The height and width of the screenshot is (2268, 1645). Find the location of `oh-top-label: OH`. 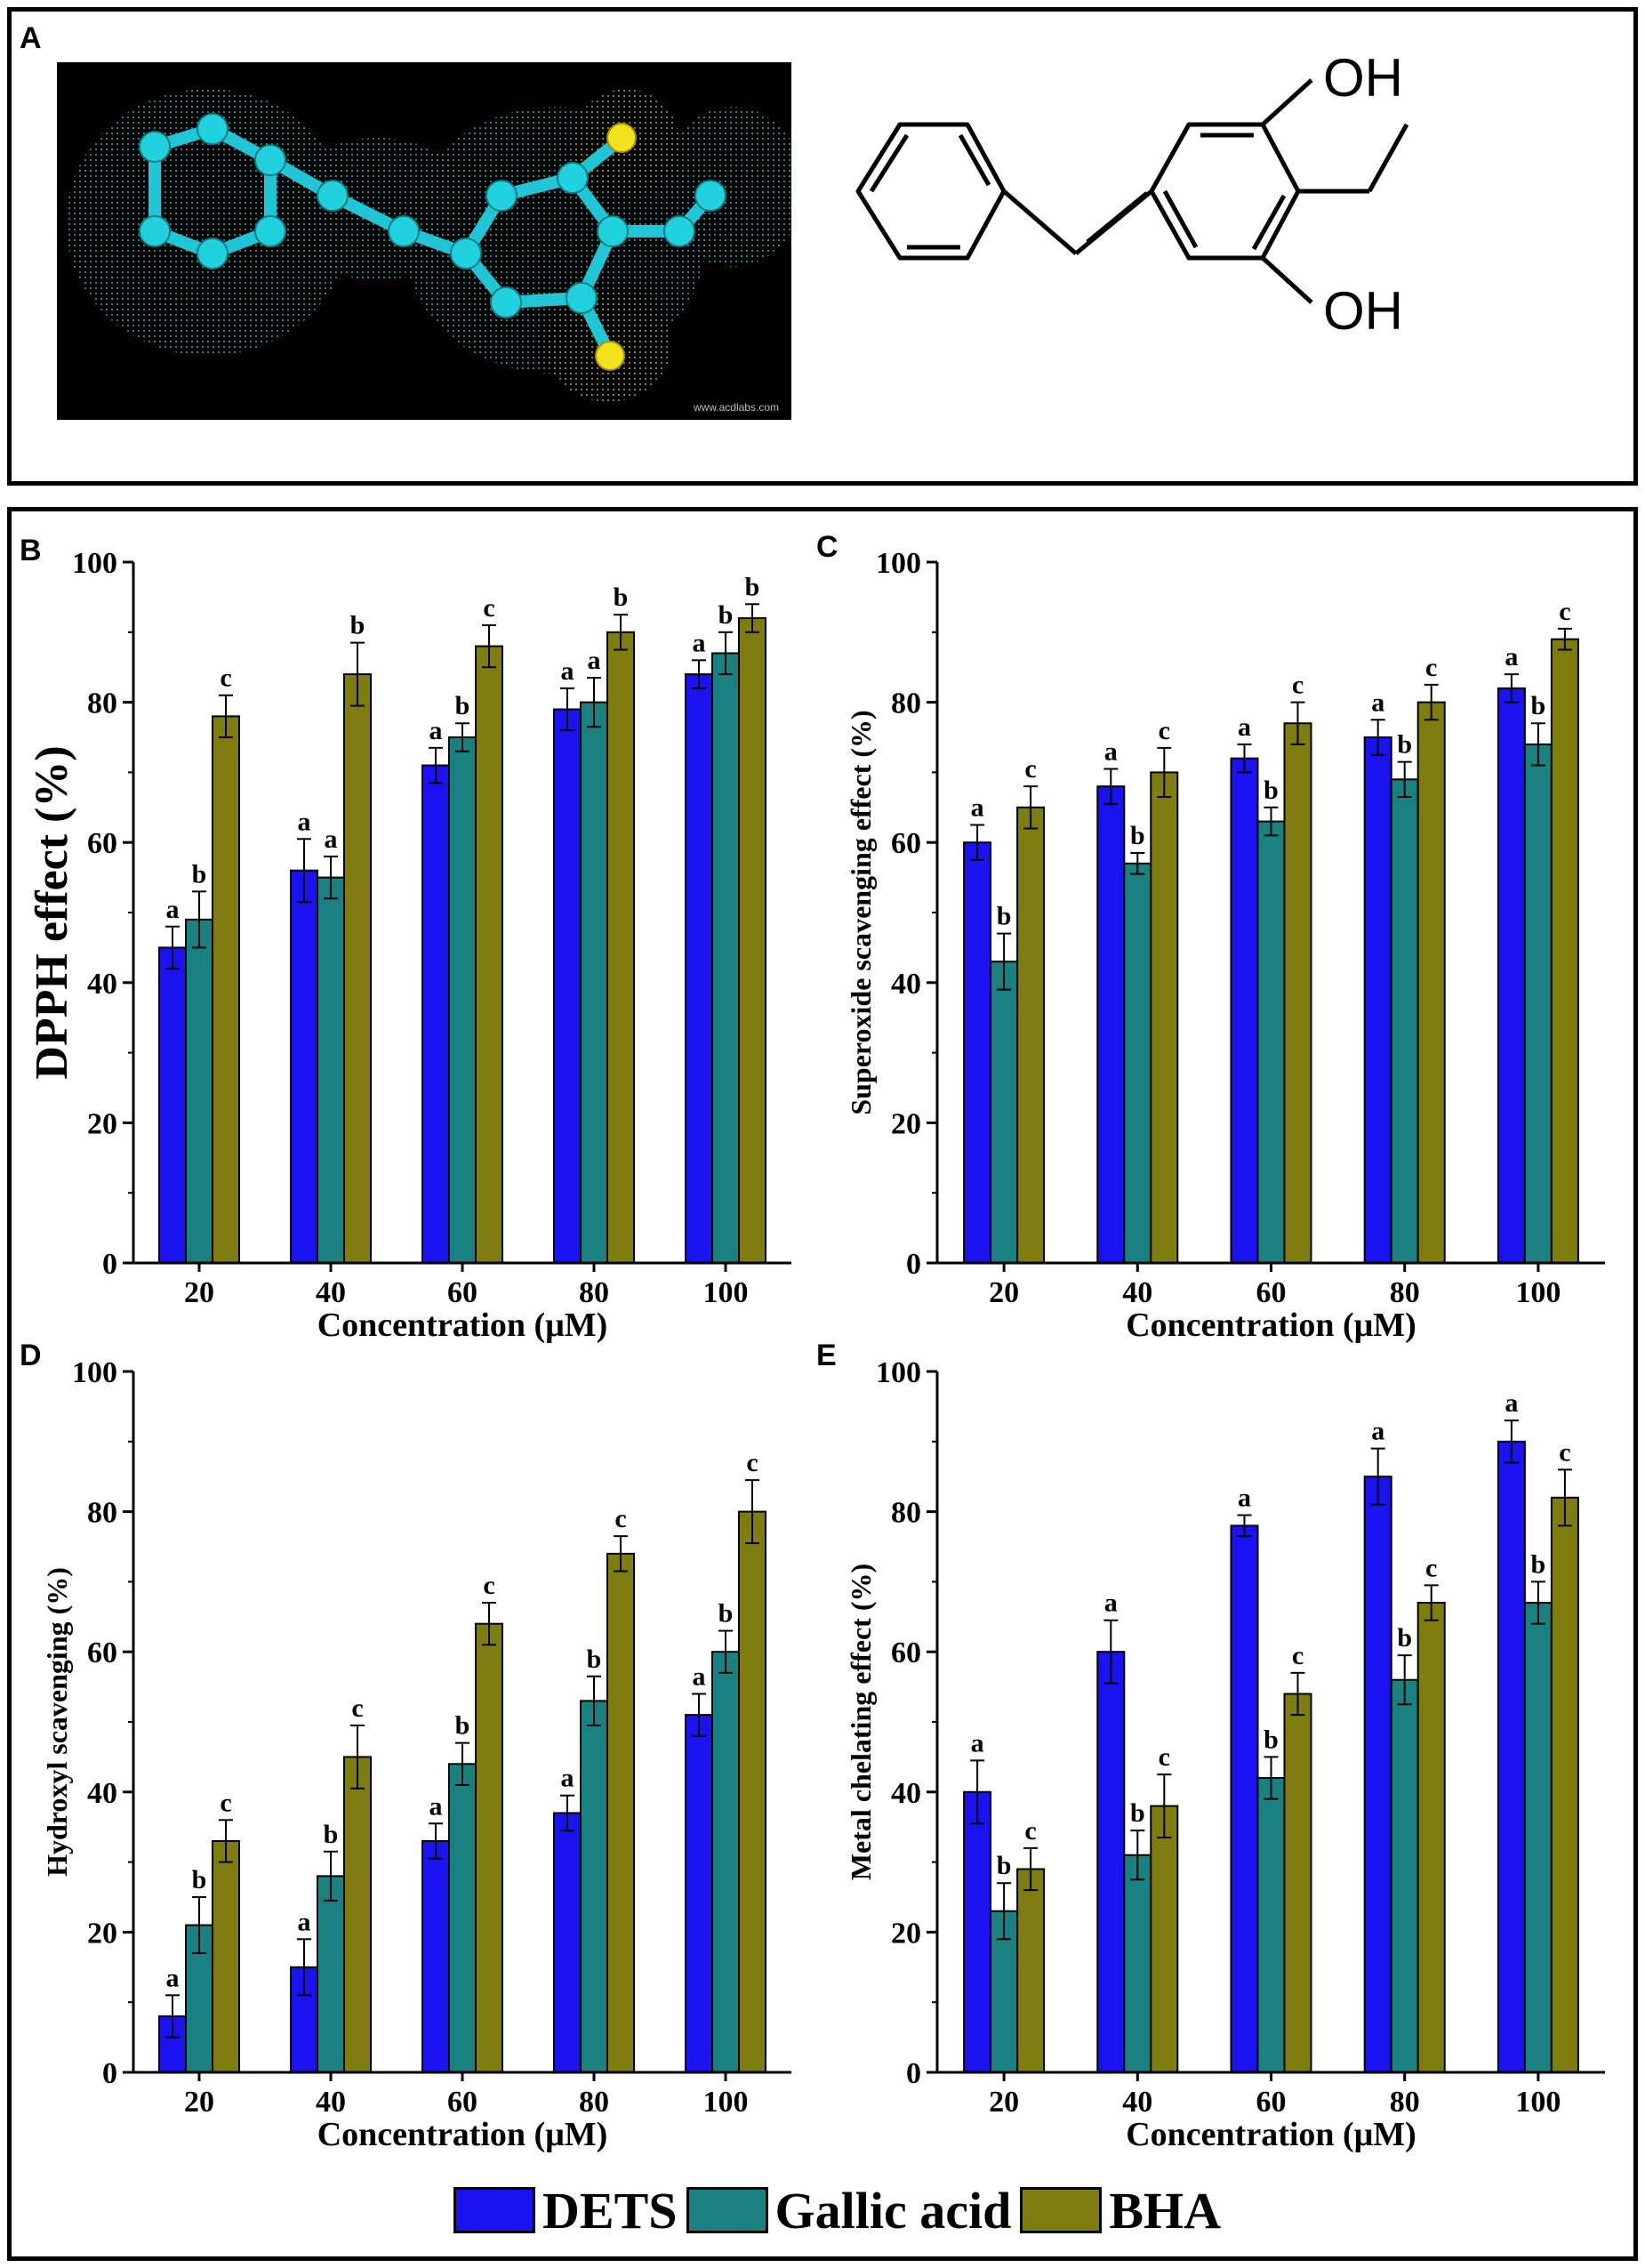

oh-top-label: OH is located at coordinates (1363, 80).